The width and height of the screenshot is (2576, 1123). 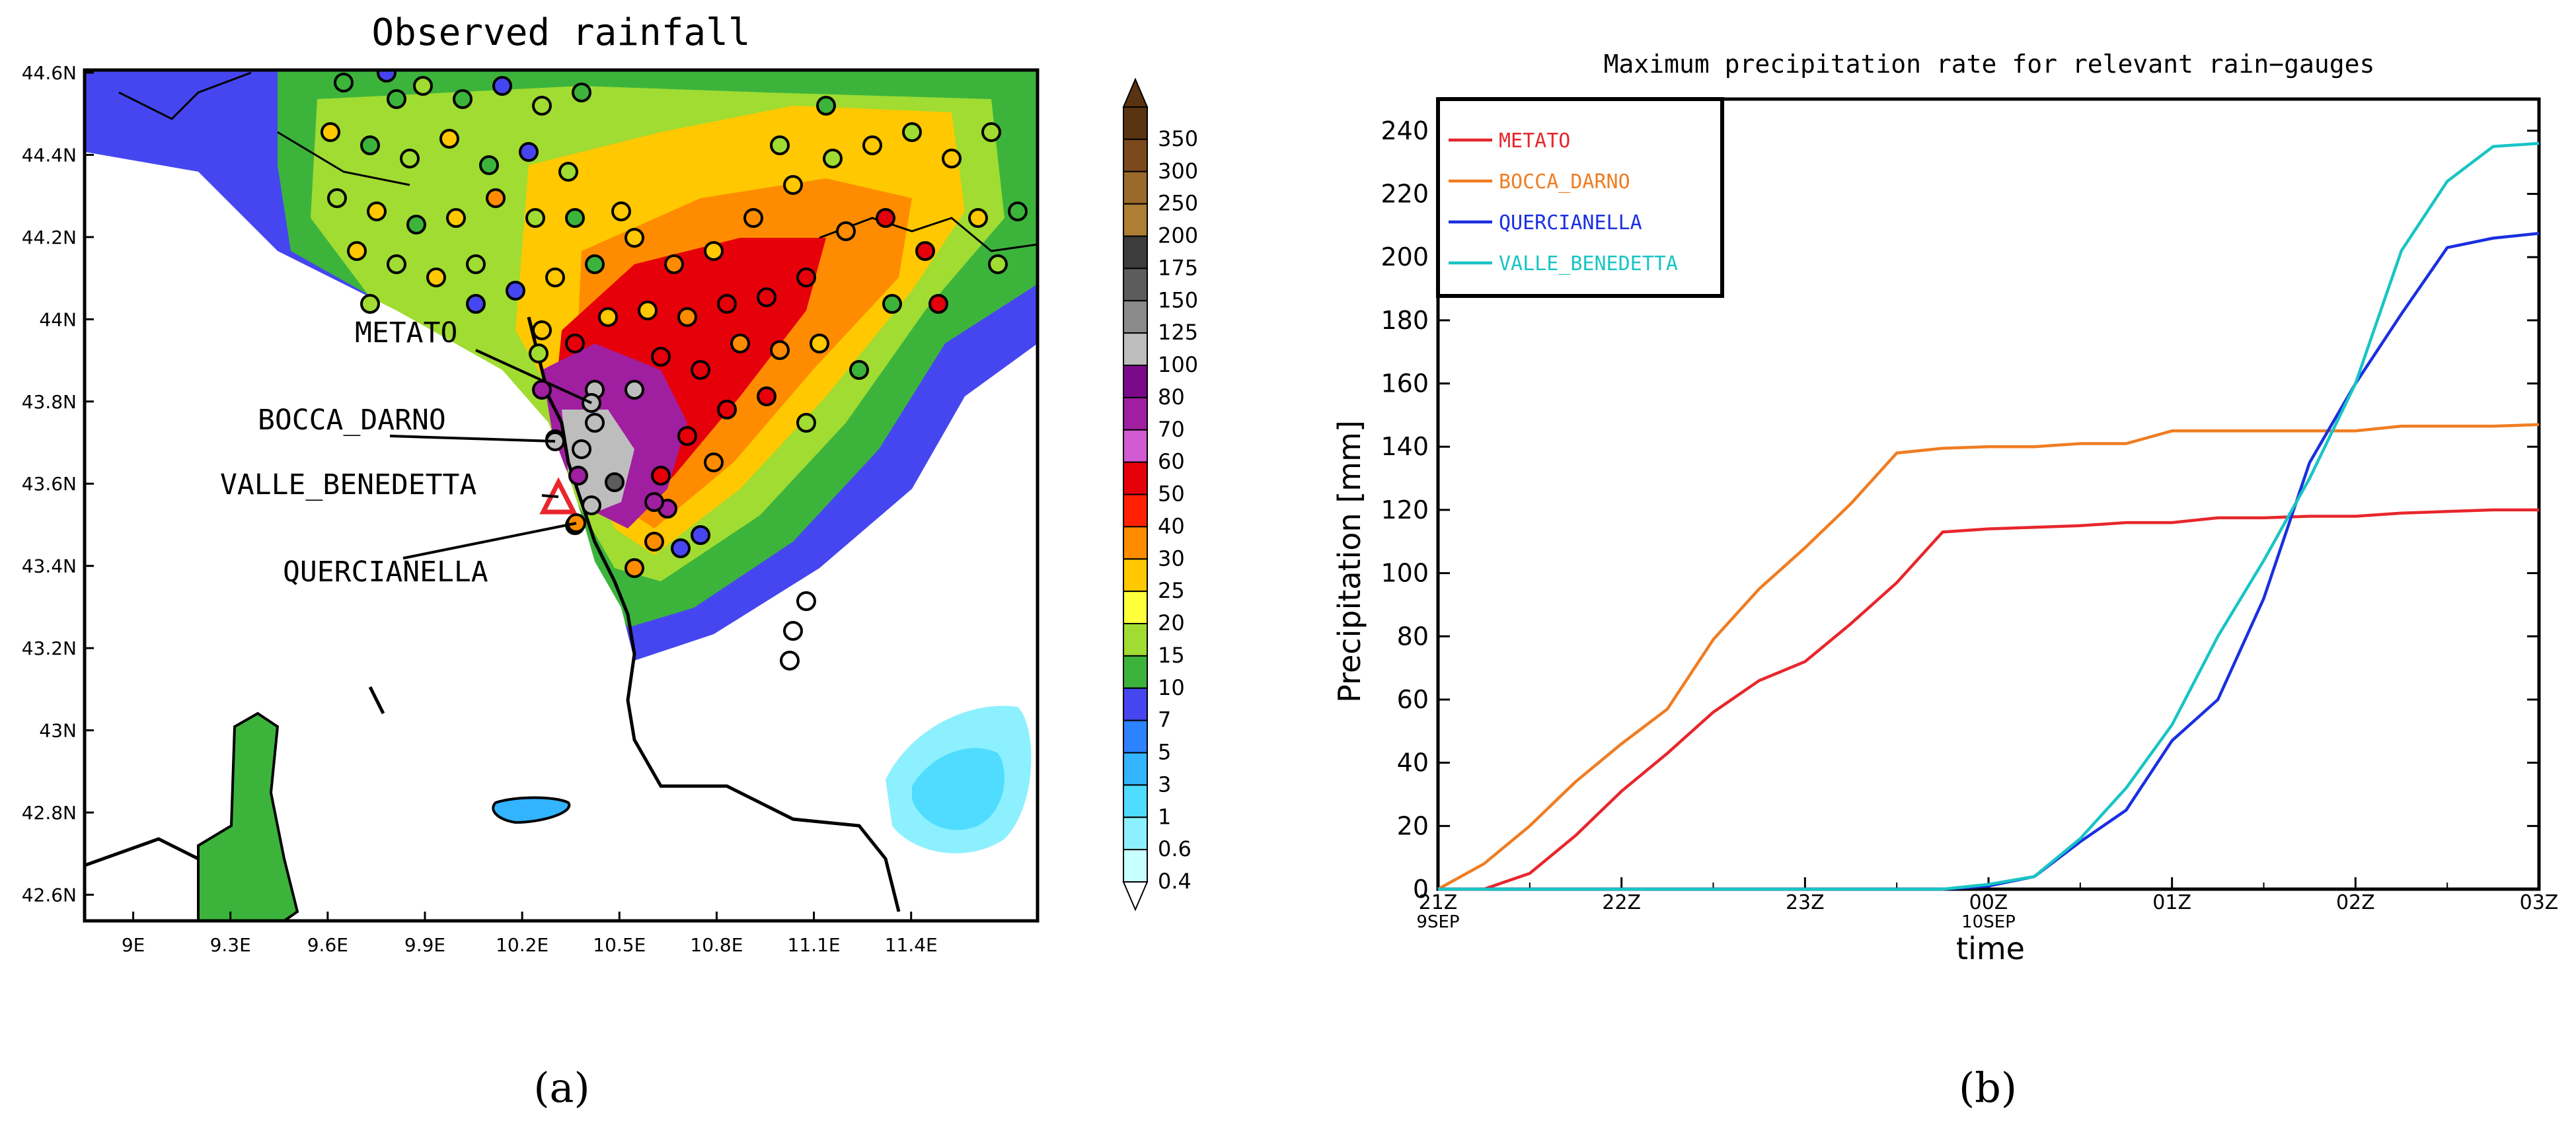 I want to click on colorbar-label: 25, so click(x=1171, y=590).